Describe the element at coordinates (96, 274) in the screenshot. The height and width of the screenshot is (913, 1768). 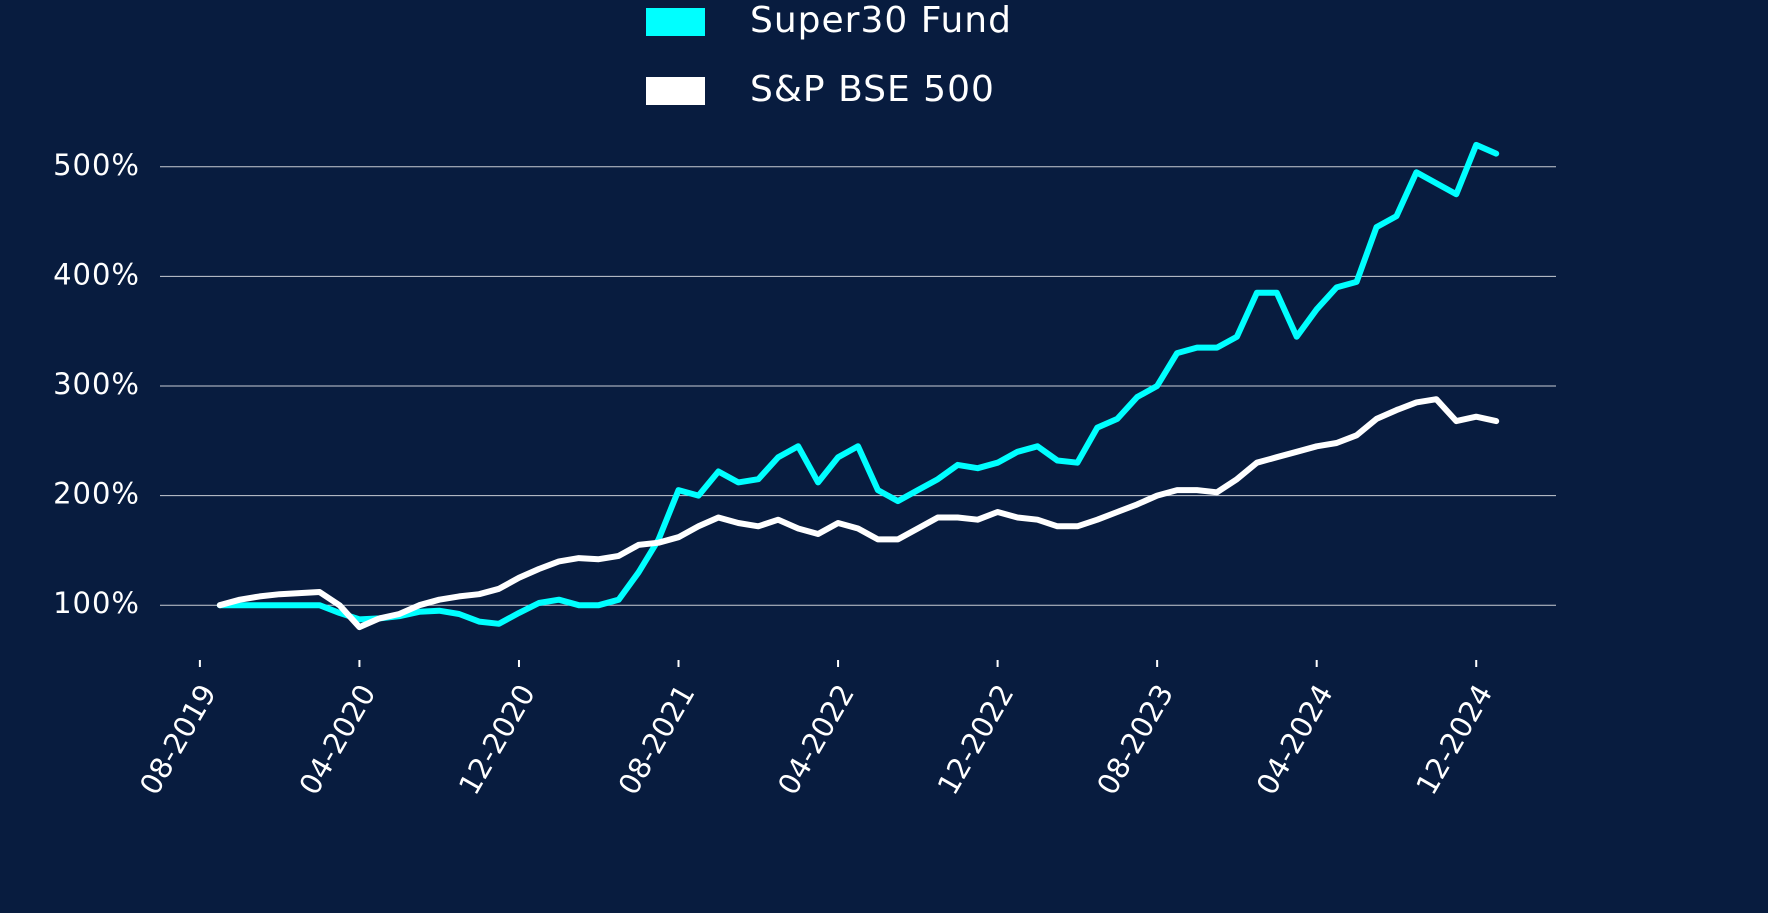
I see `y-tick-label: 400%` at that location.